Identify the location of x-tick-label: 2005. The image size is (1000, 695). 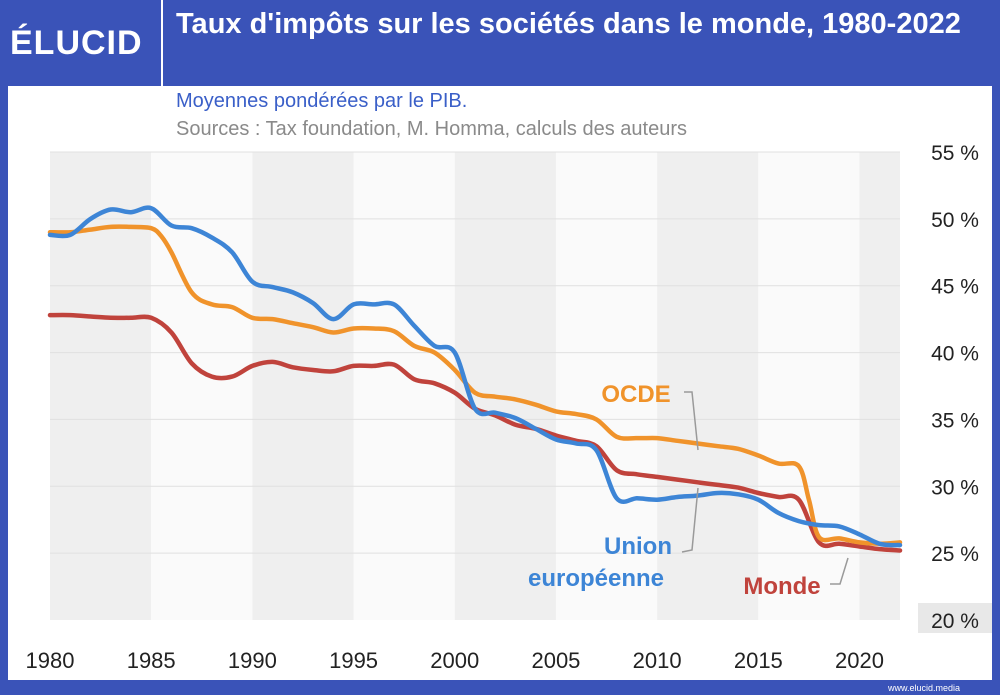
(555, 660).